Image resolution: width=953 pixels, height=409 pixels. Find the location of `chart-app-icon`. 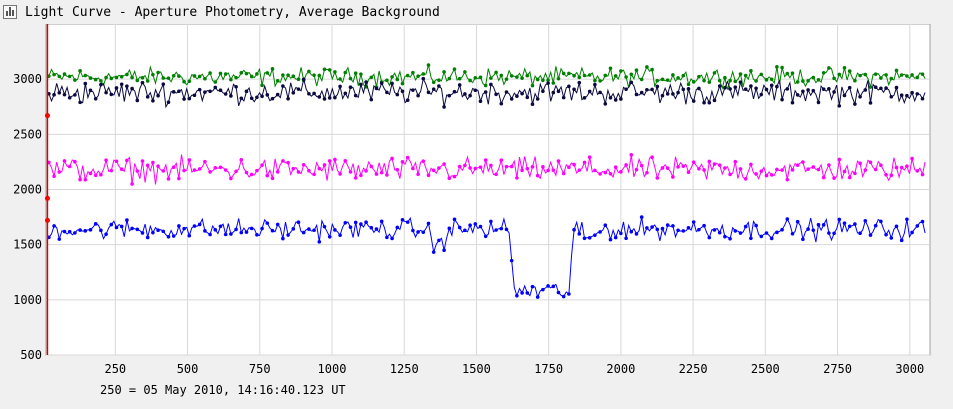

chart-app-icon is located at coordinates (10, 12).